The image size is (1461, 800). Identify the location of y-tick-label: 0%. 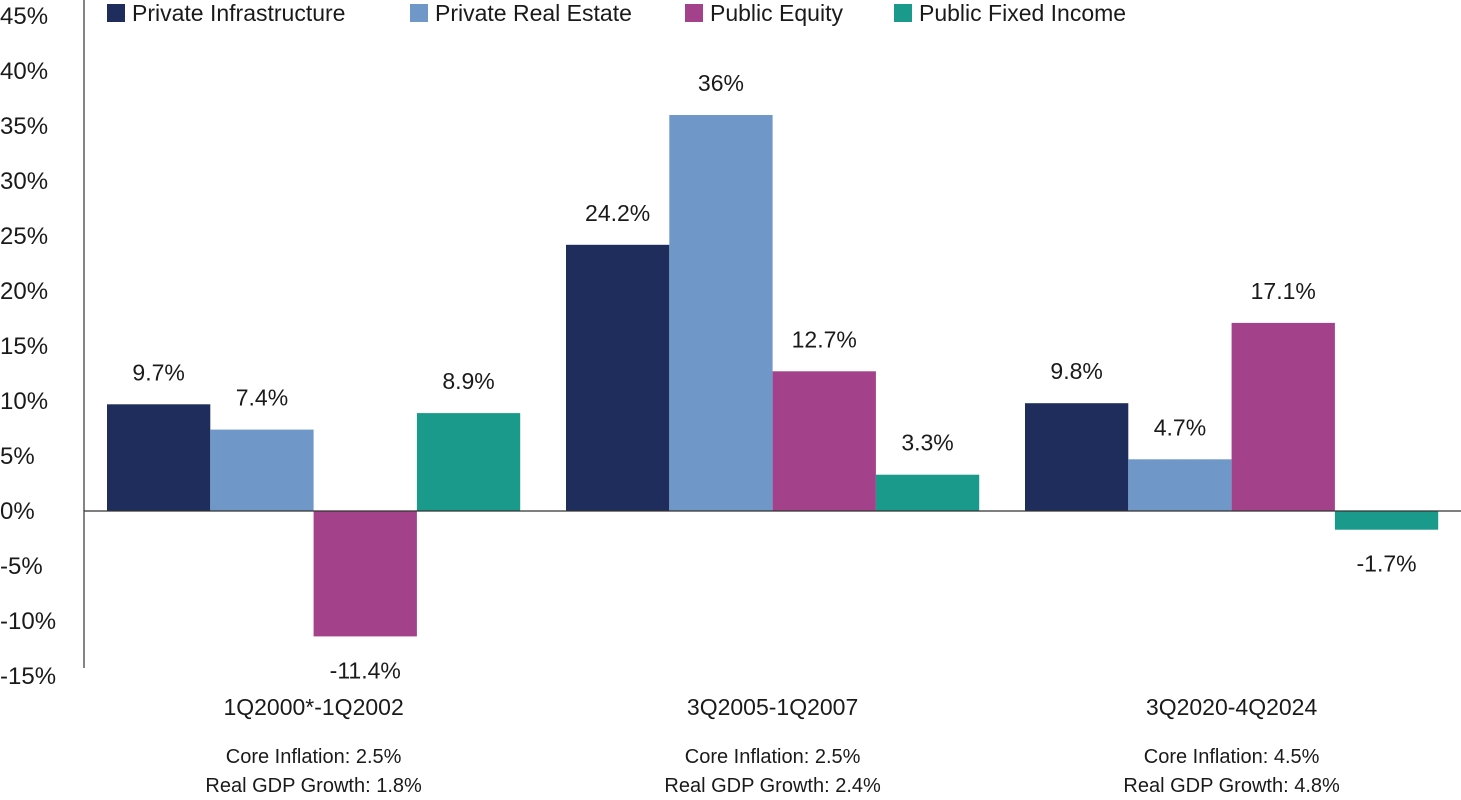
(17, 511).